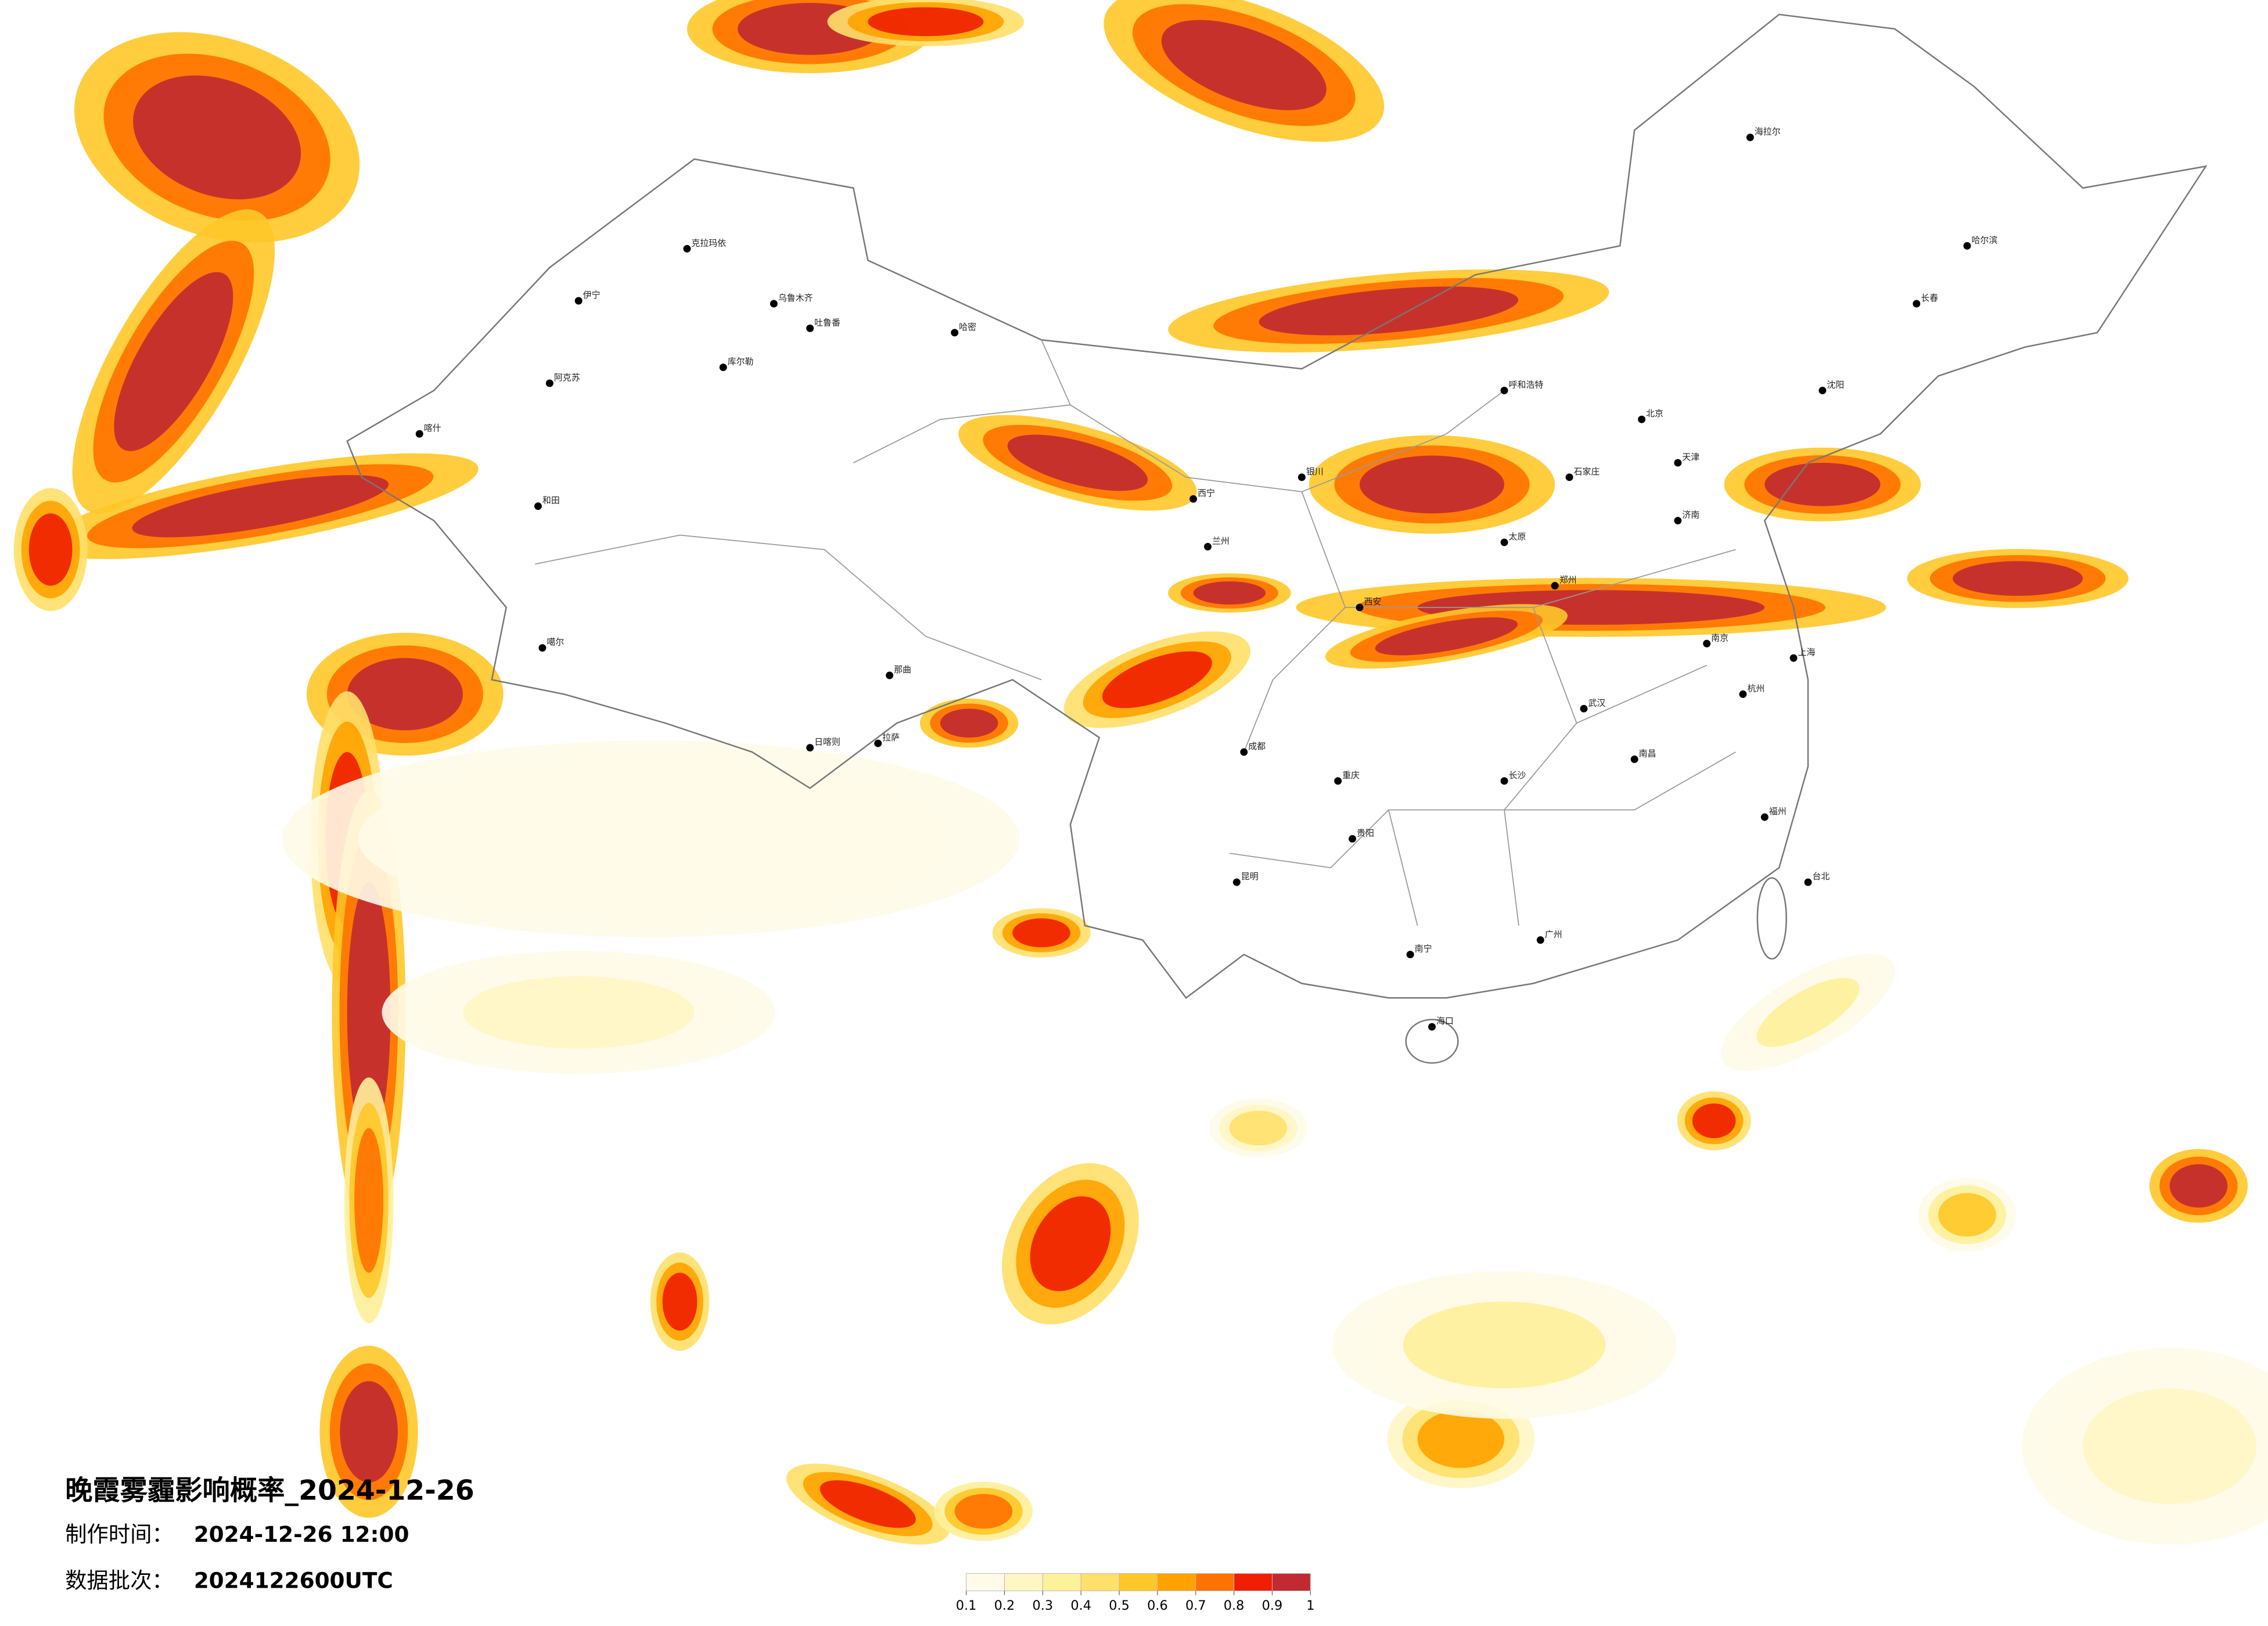 The width and height of the screenshot is (2268, 1626). What do you see at coordinates (795, 298) in the screenshot?
I see `city-label: 乌鲁木齐` at bounding box center [795, 298].